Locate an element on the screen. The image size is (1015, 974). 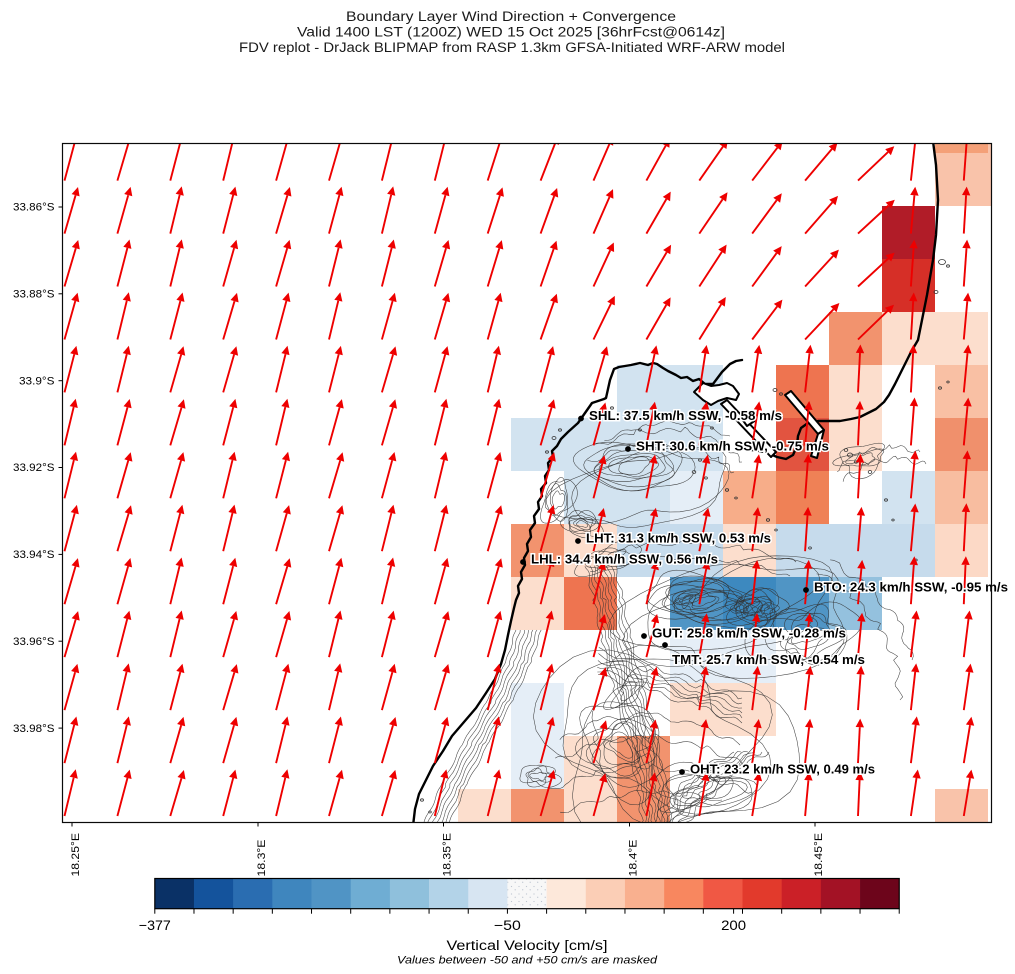
svg-text: OHT: 23.2 km/h SSW, 0.49 m/s is located at coordinates (782, 769).